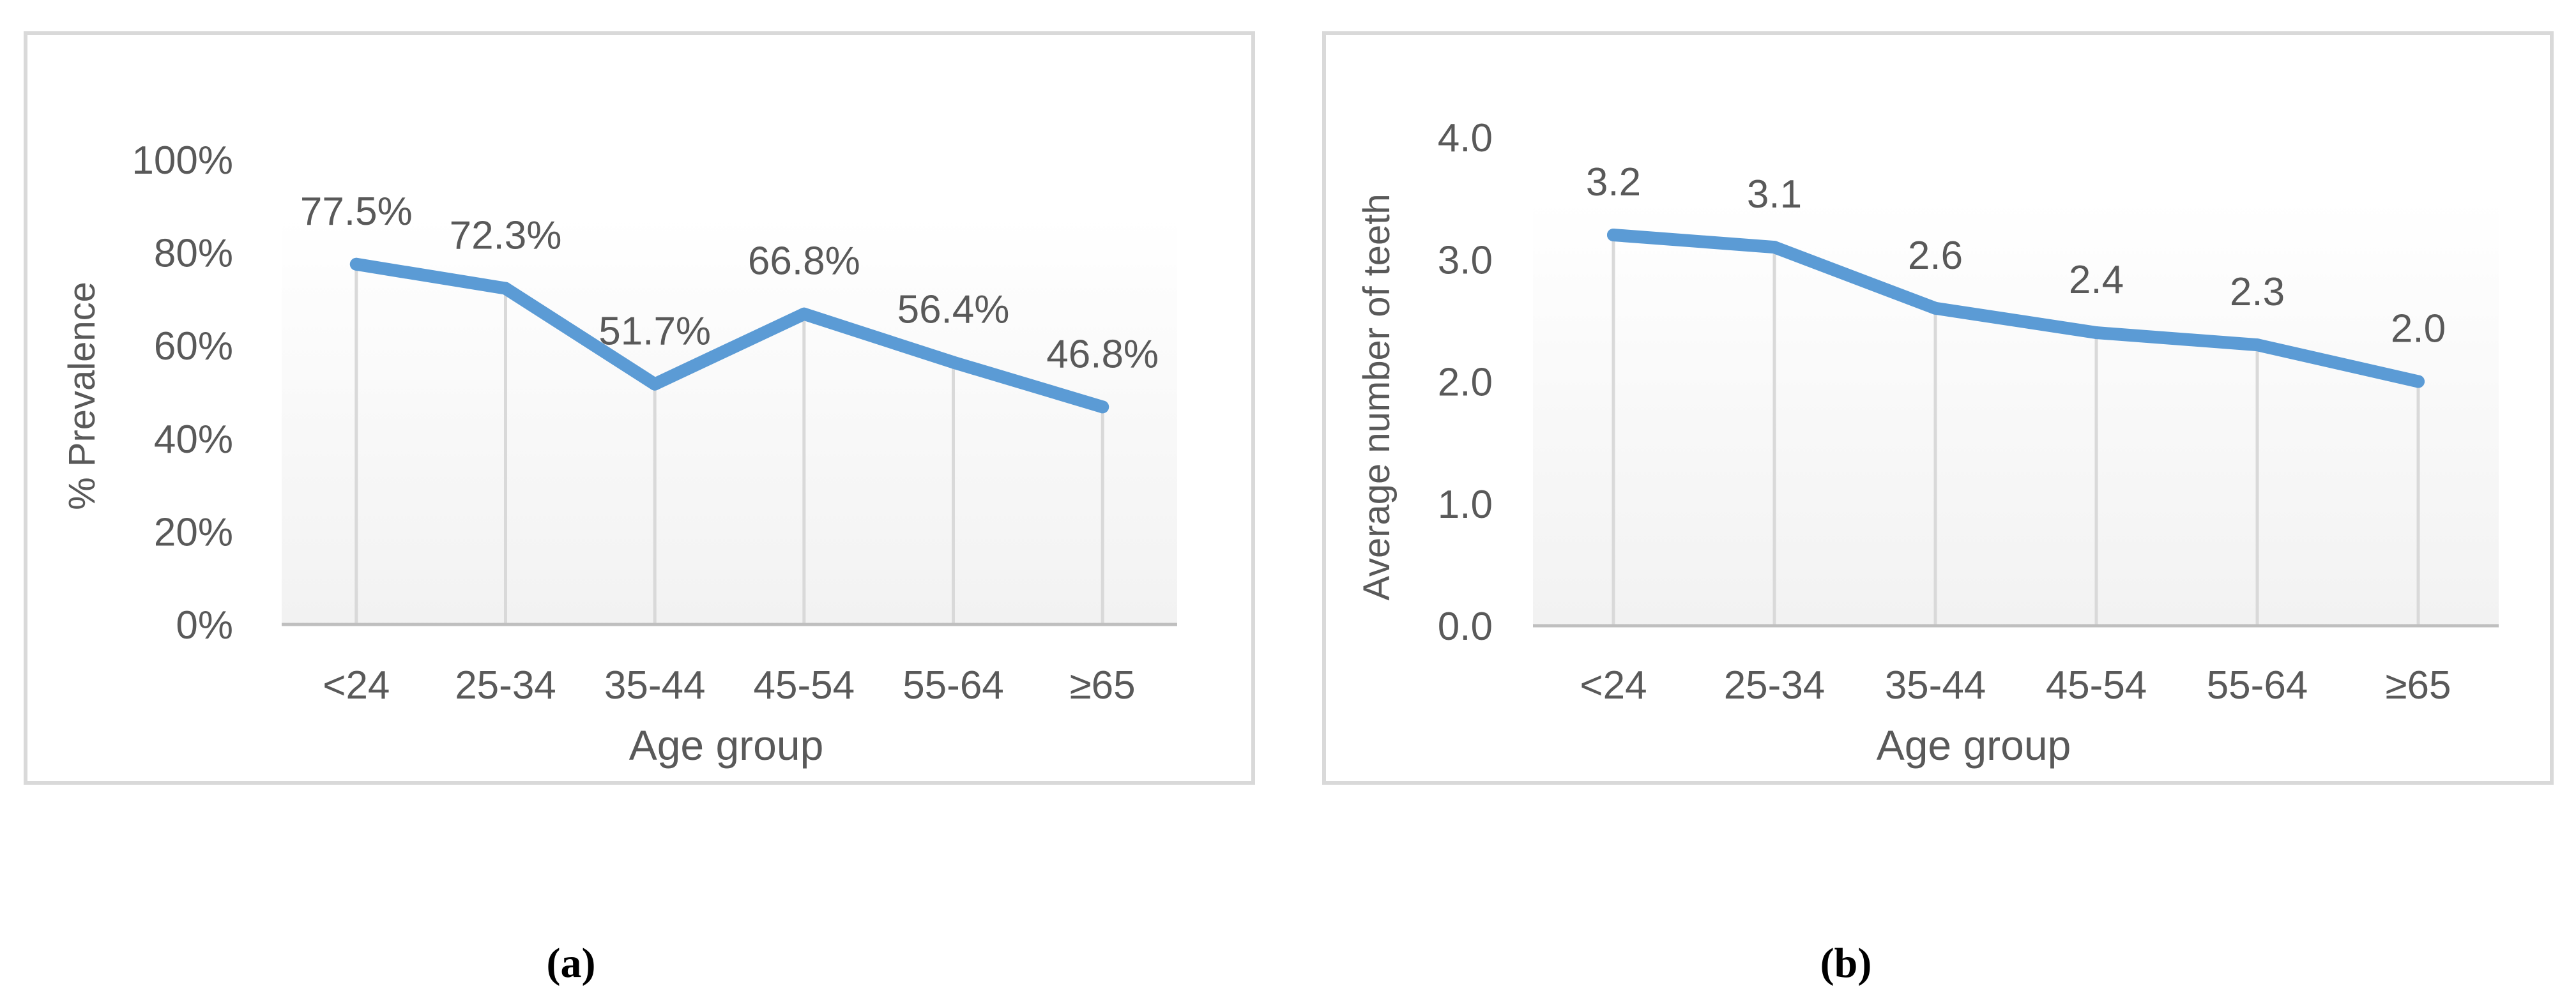  I want to click on chart-a-x-tick-label: 25-34, so click(505, 685).